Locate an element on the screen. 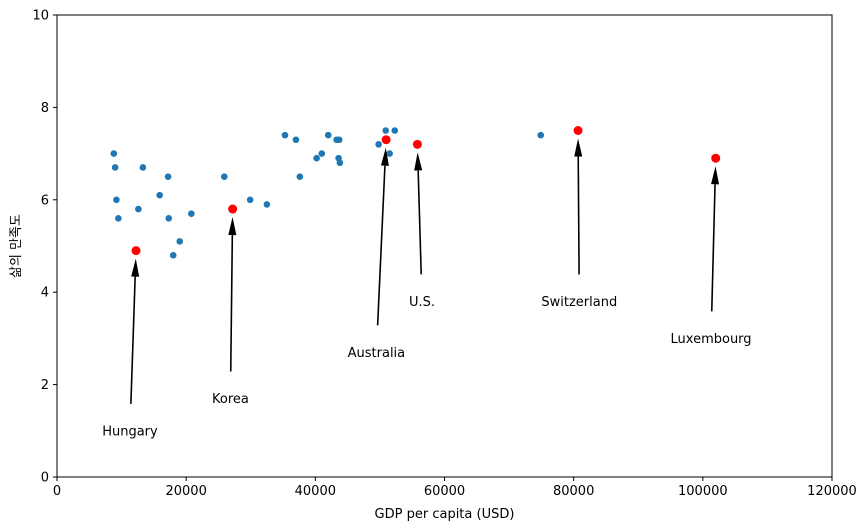  x-tick-label: 80000 is located at coordinates (573, 491).